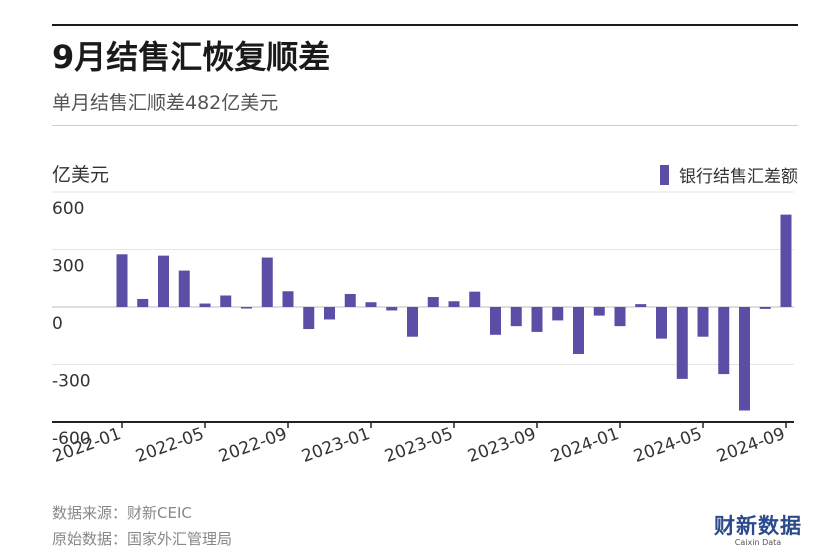  Describe the element at coordinates (253, 445) in the screenshot. I see `x-tick-label: 2022-09` at that location.